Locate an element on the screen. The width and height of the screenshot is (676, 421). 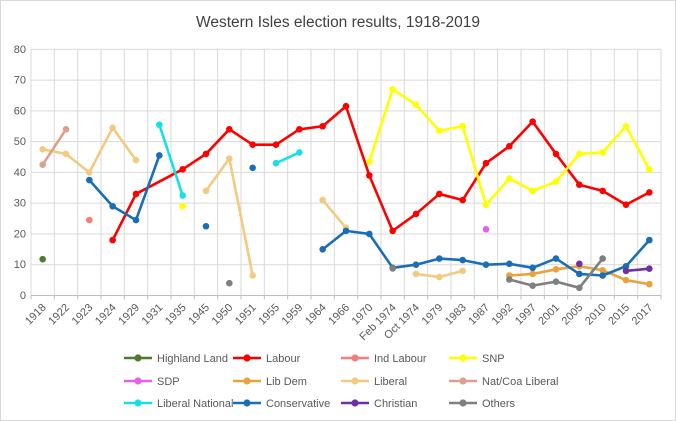
legend-item-label: Nat/Coa Liberal is located at coordinates (520, 382).